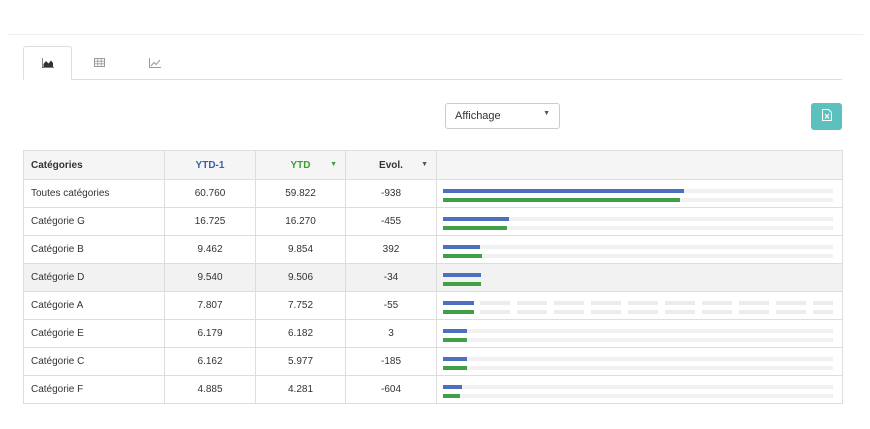 The image size is (870, 429). I want to click on category-cell: Catégorie B, so click(94, 249).